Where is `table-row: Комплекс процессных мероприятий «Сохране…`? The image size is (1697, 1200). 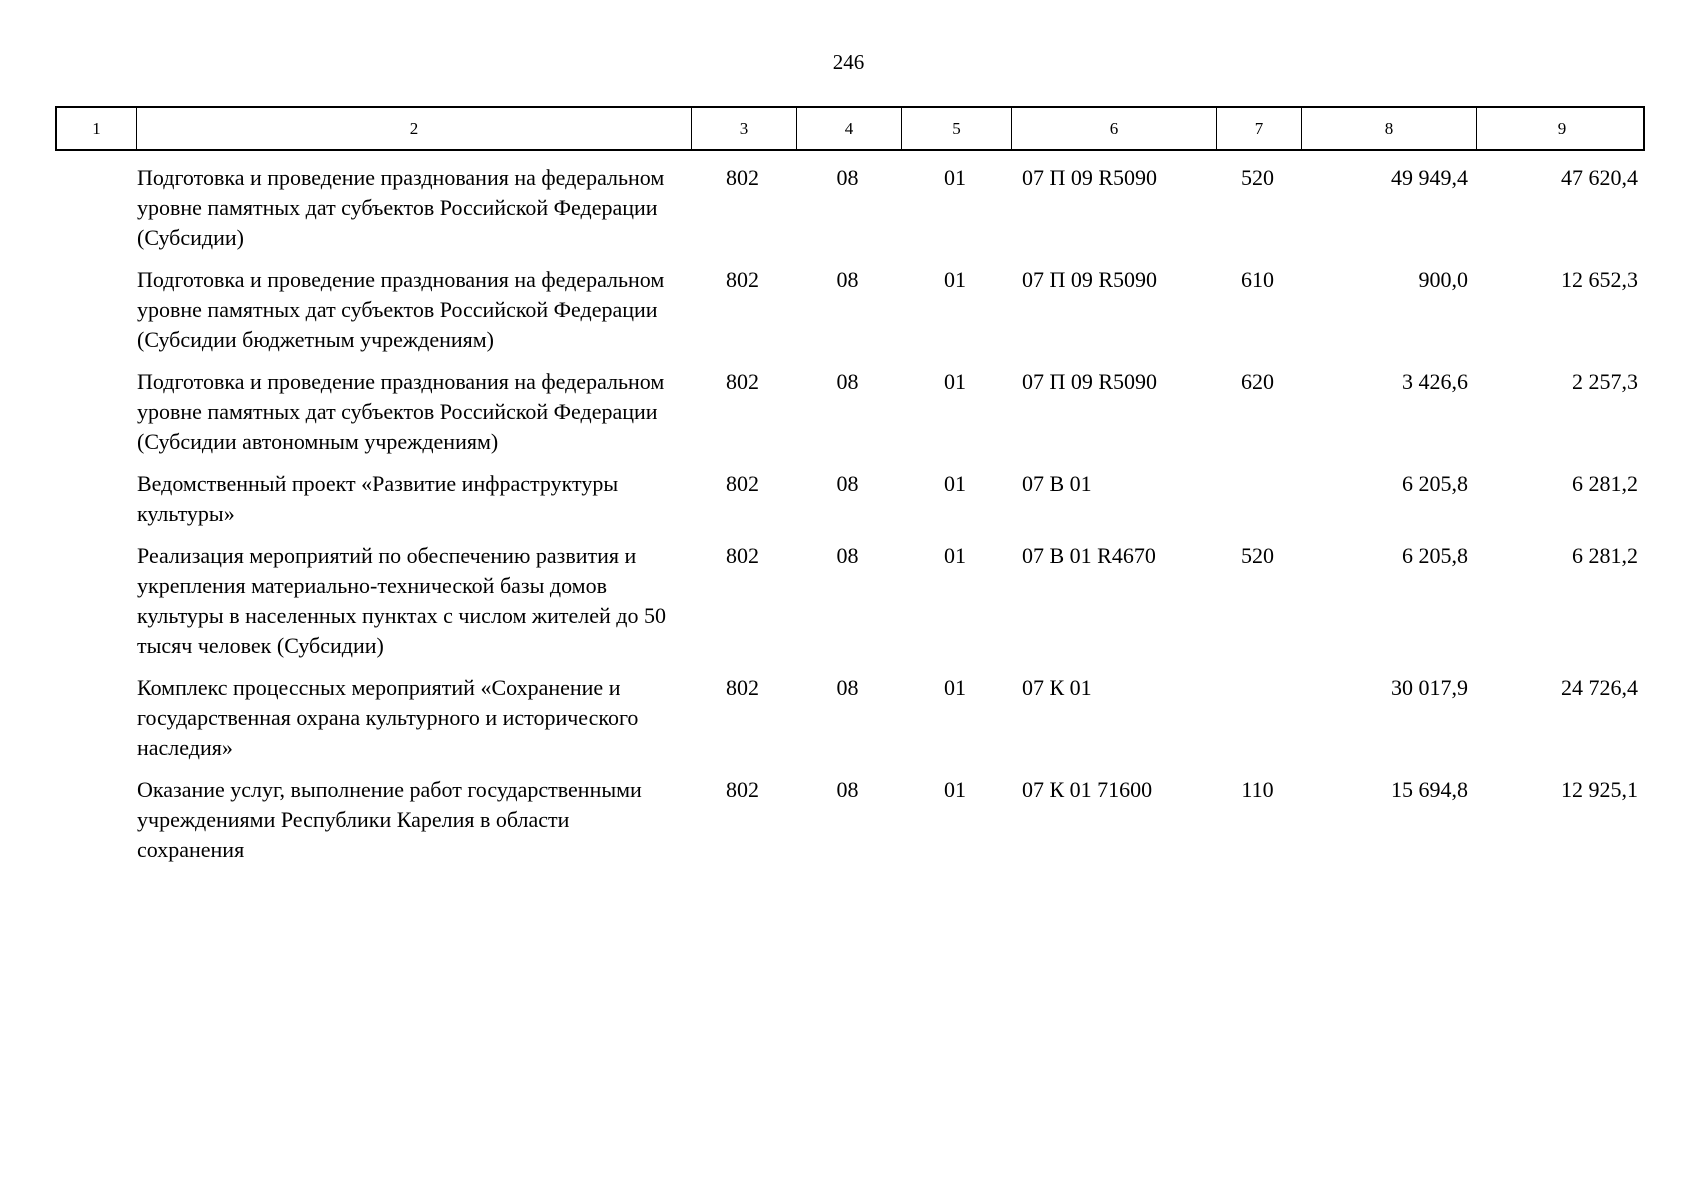
table-row: Комплекс процессных мероприятий «Сохране… is located at coordinates (850, 718).